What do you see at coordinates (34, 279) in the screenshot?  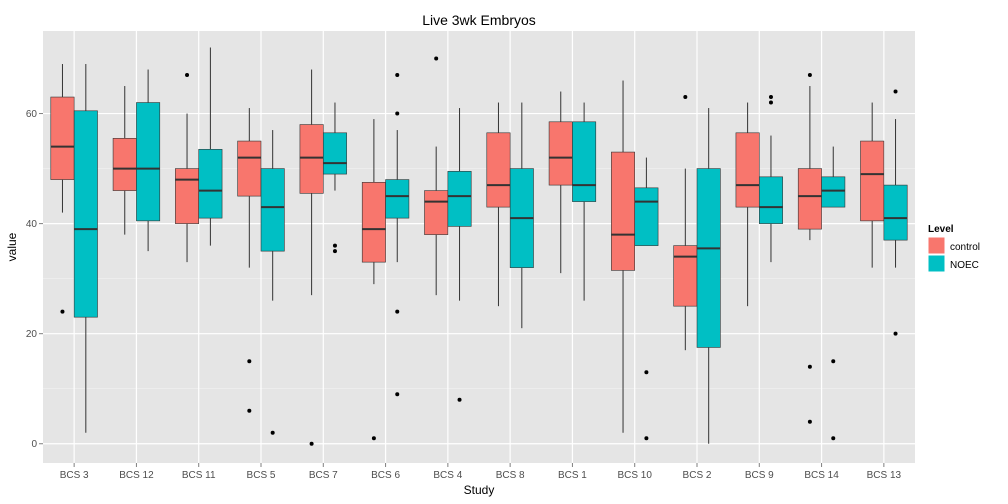 I see `y-axis-ticks: 0 20 40 60` at bounding box center [34, 279].